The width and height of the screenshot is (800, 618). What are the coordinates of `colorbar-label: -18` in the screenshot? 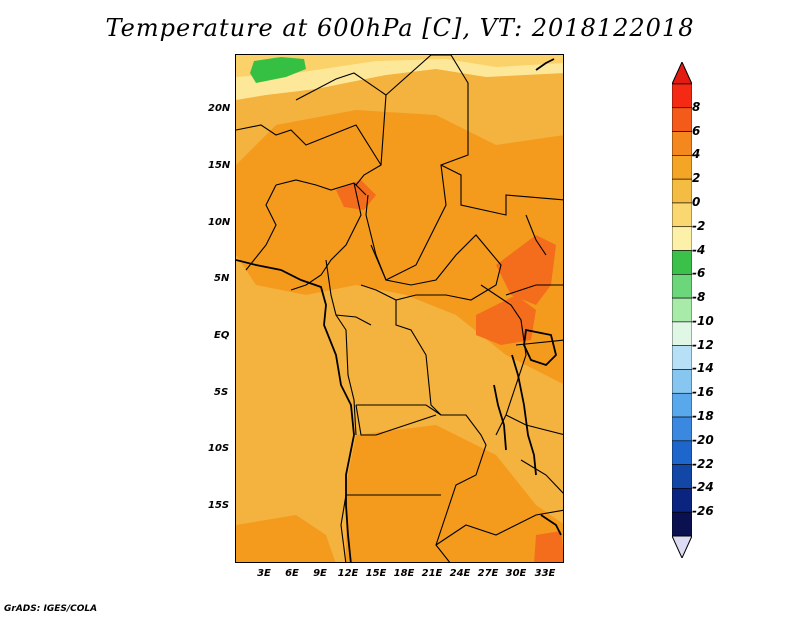 It's located at (703, 416).